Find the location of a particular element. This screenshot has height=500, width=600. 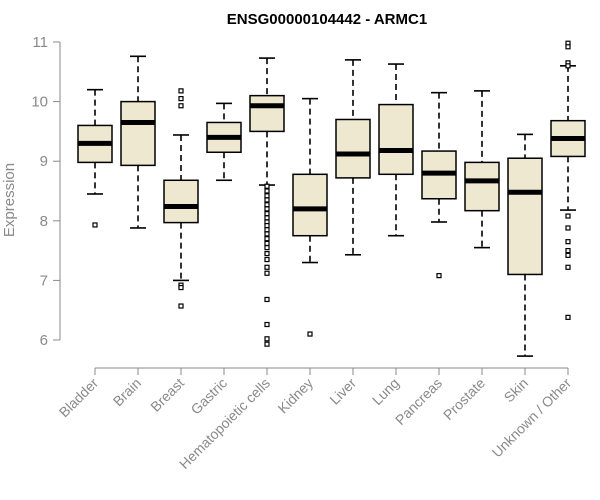

chart-title: ENSG00000104442 - ARMC1 is located at coordinates (327, 19).